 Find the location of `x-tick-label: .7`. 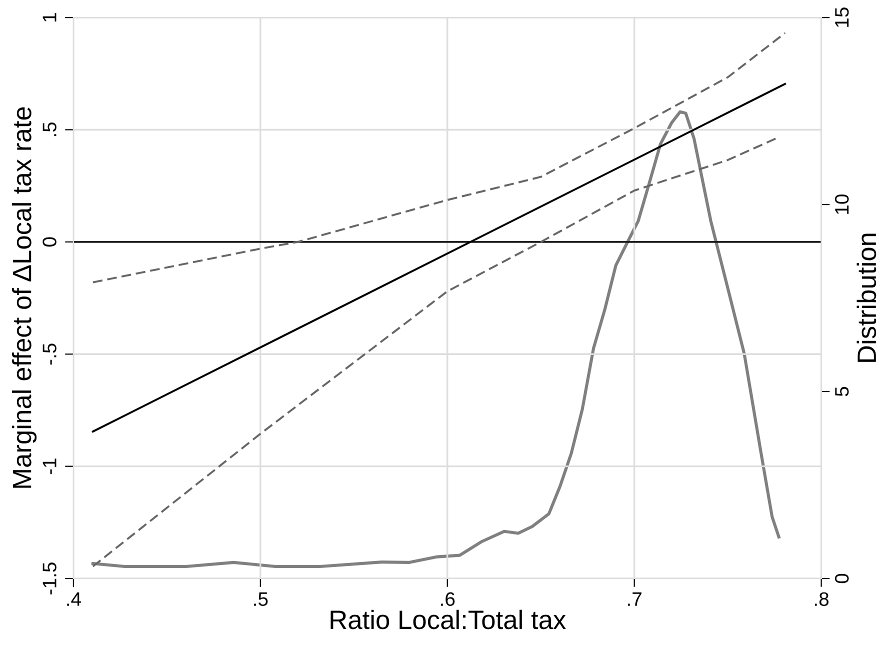

x-tick-label: .7 is located at coordinates (635, 599).